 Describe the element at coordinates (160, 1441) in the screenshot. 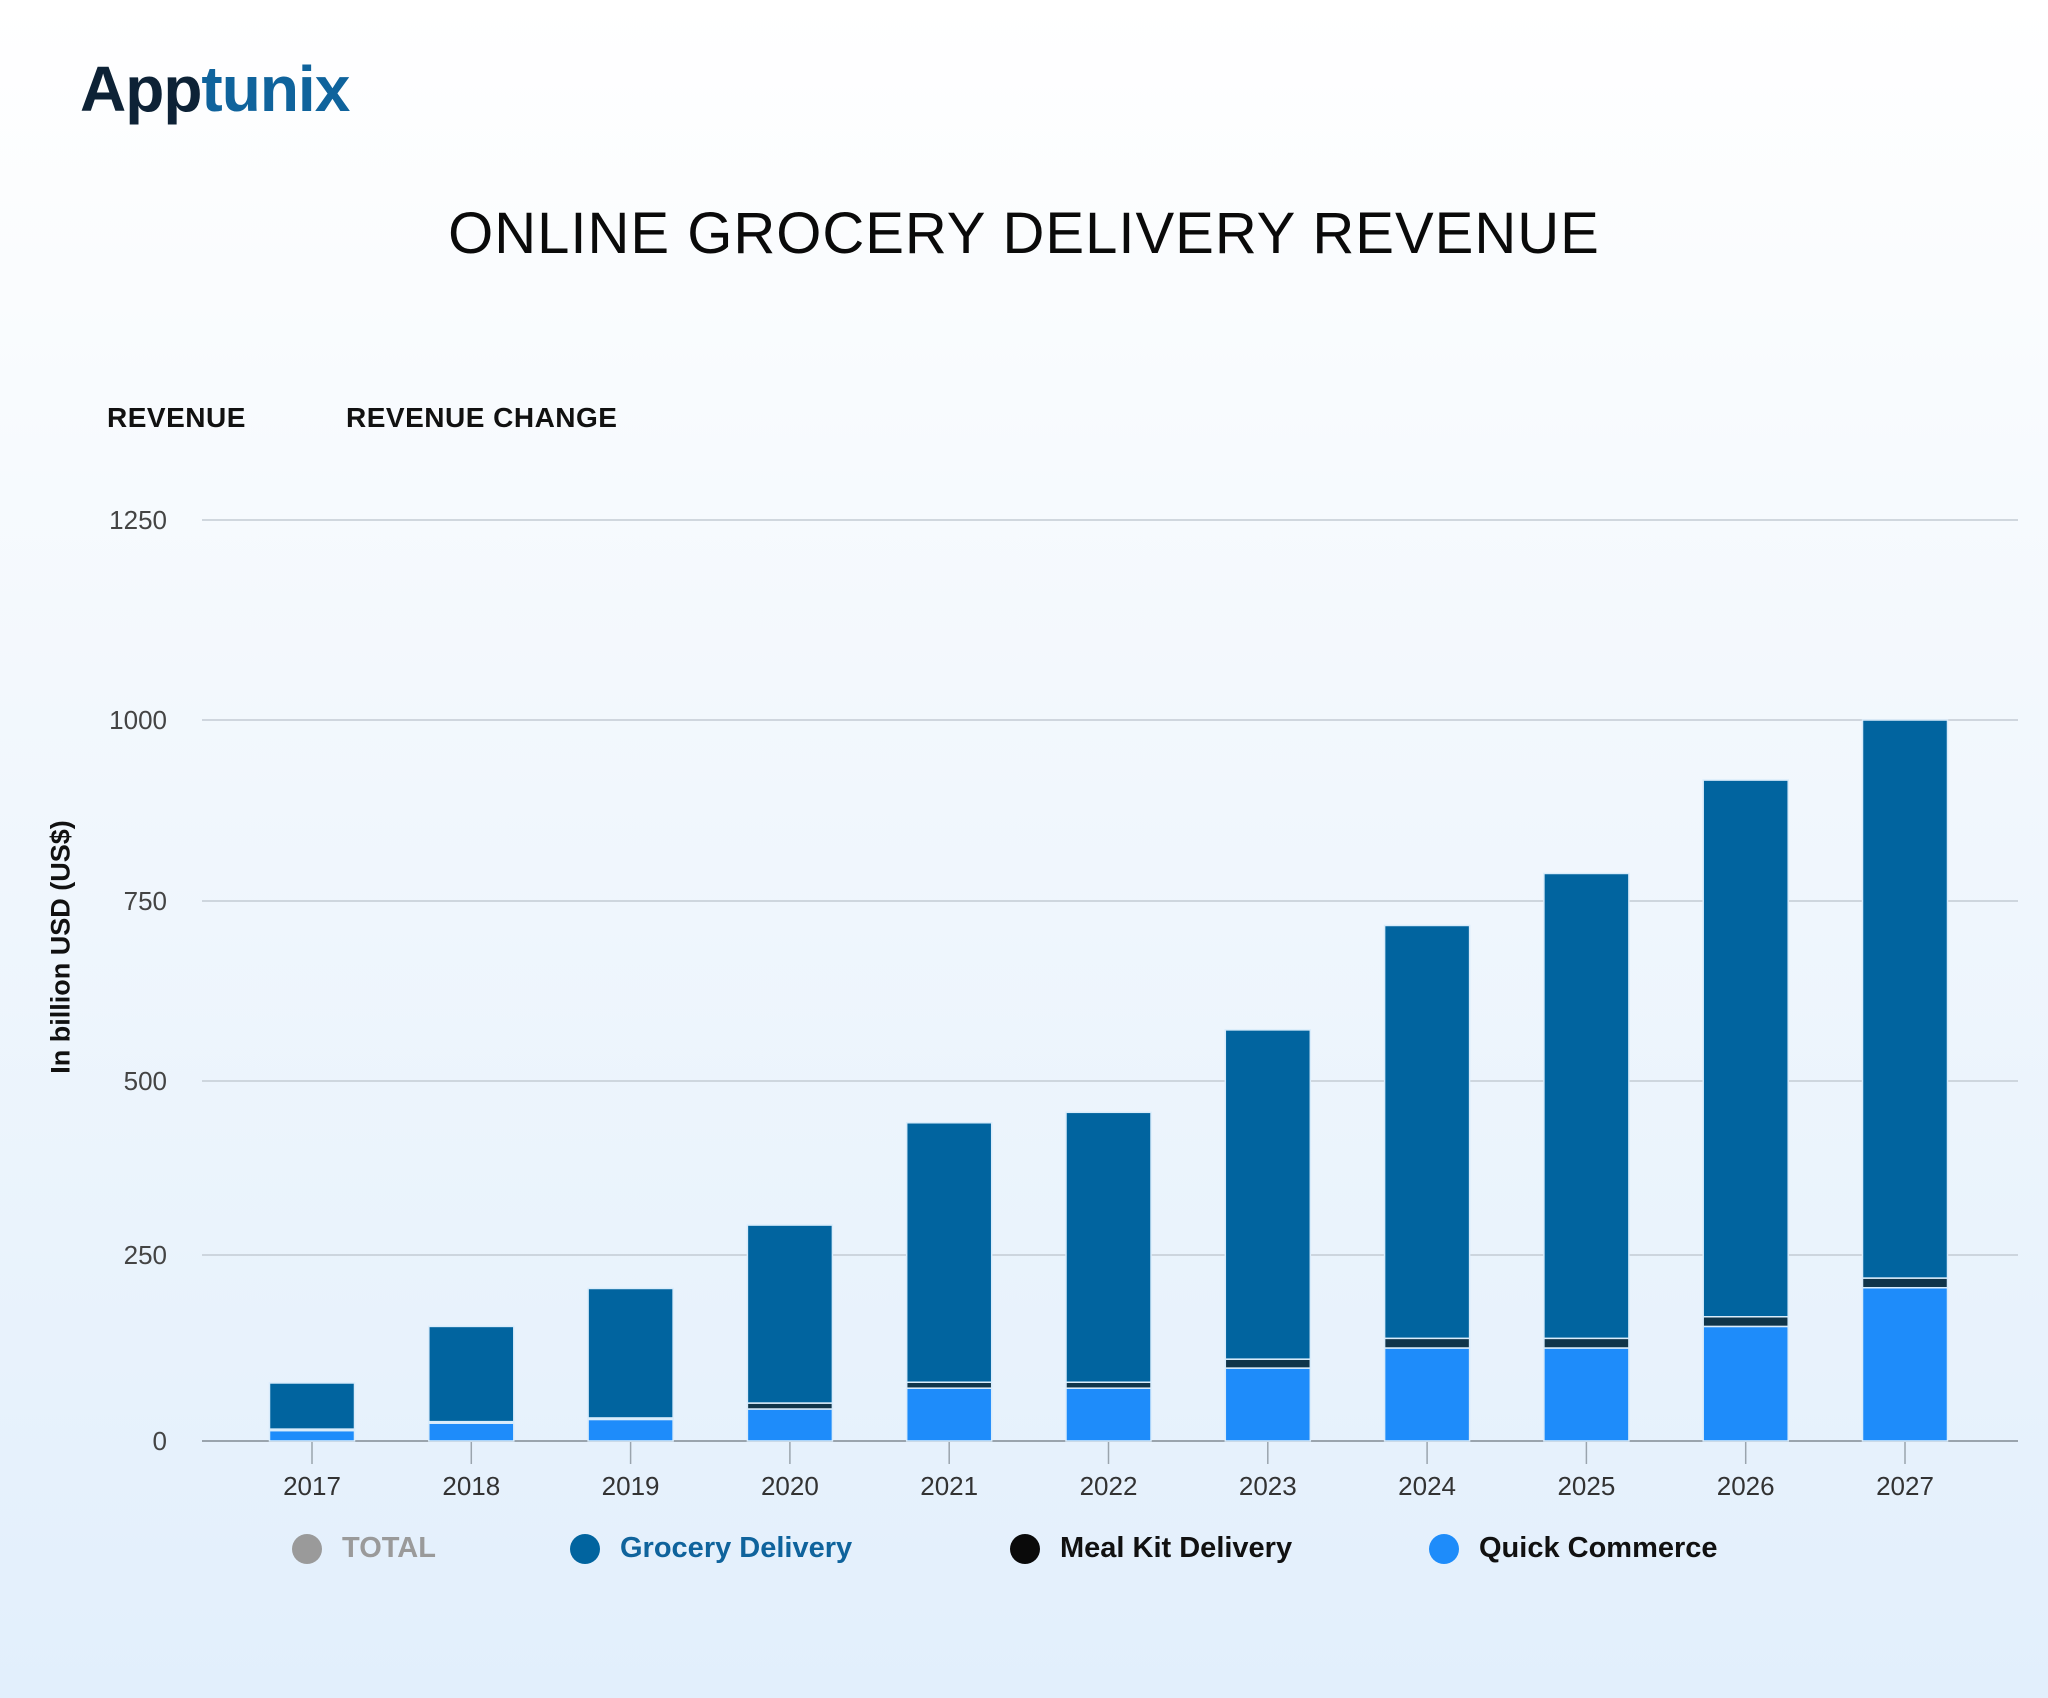

I see `y-tick-label: 0` at that location.